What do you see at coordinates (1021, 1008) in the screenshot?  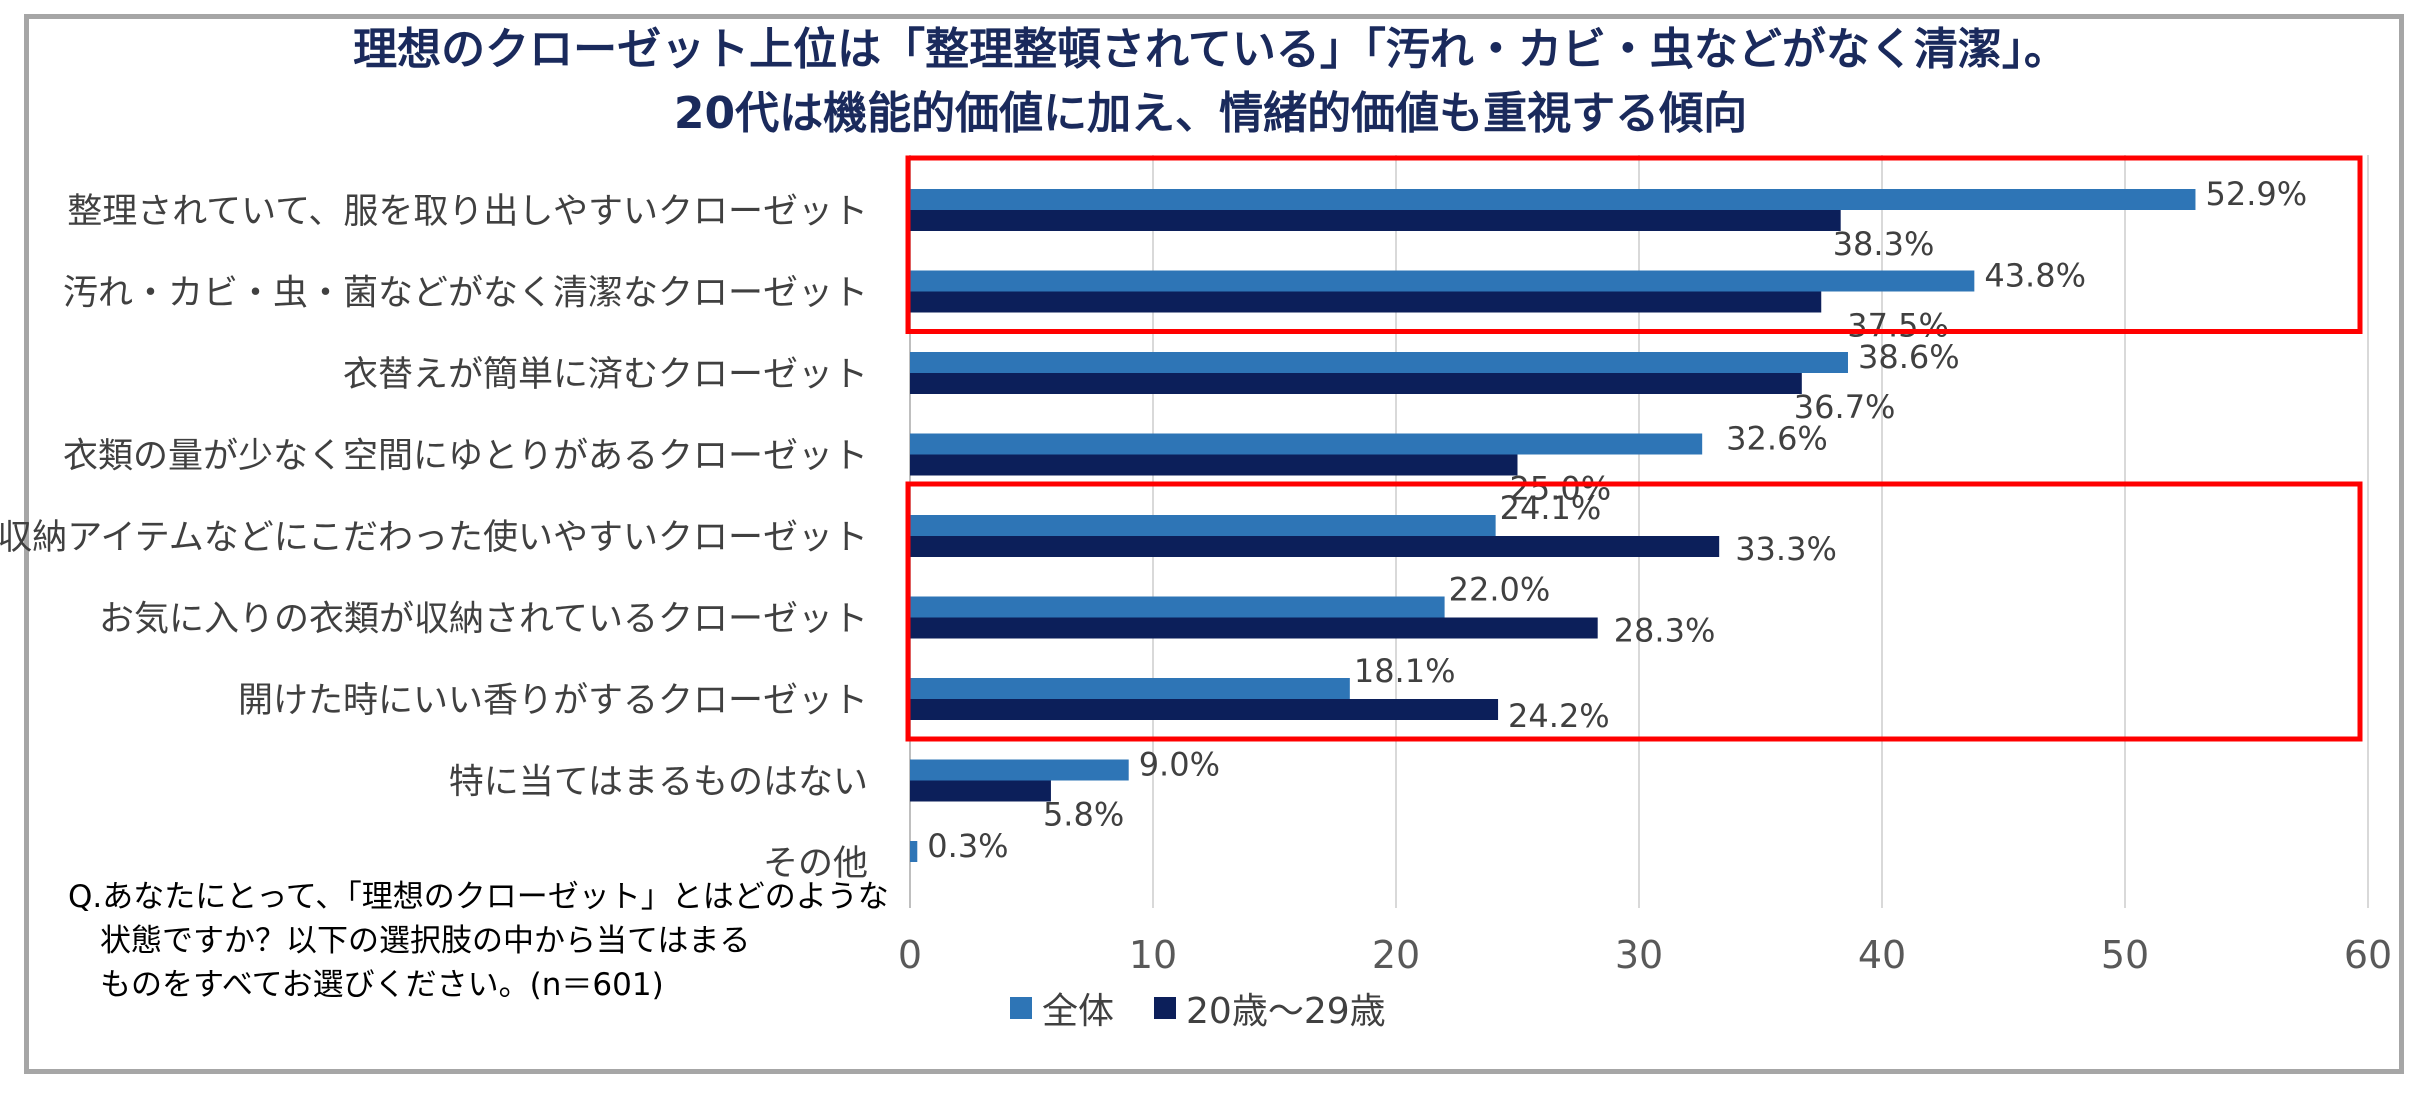 I see `legend-swatch-all` at bounding box center [1021, 1008].